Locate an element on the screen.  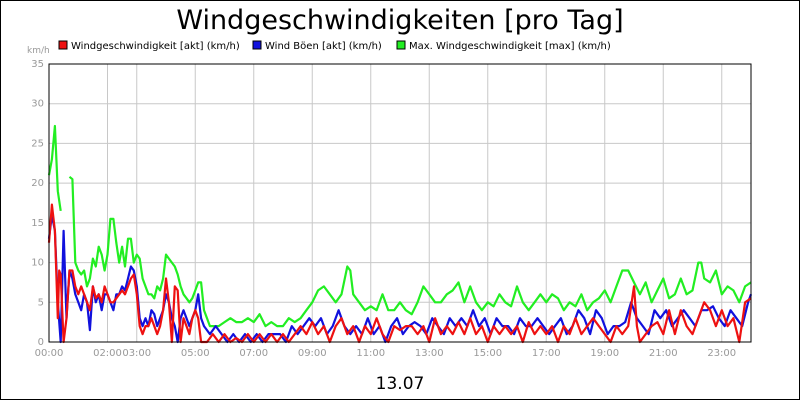
y-tick-label: 25 is located at coordinates (37, 143).